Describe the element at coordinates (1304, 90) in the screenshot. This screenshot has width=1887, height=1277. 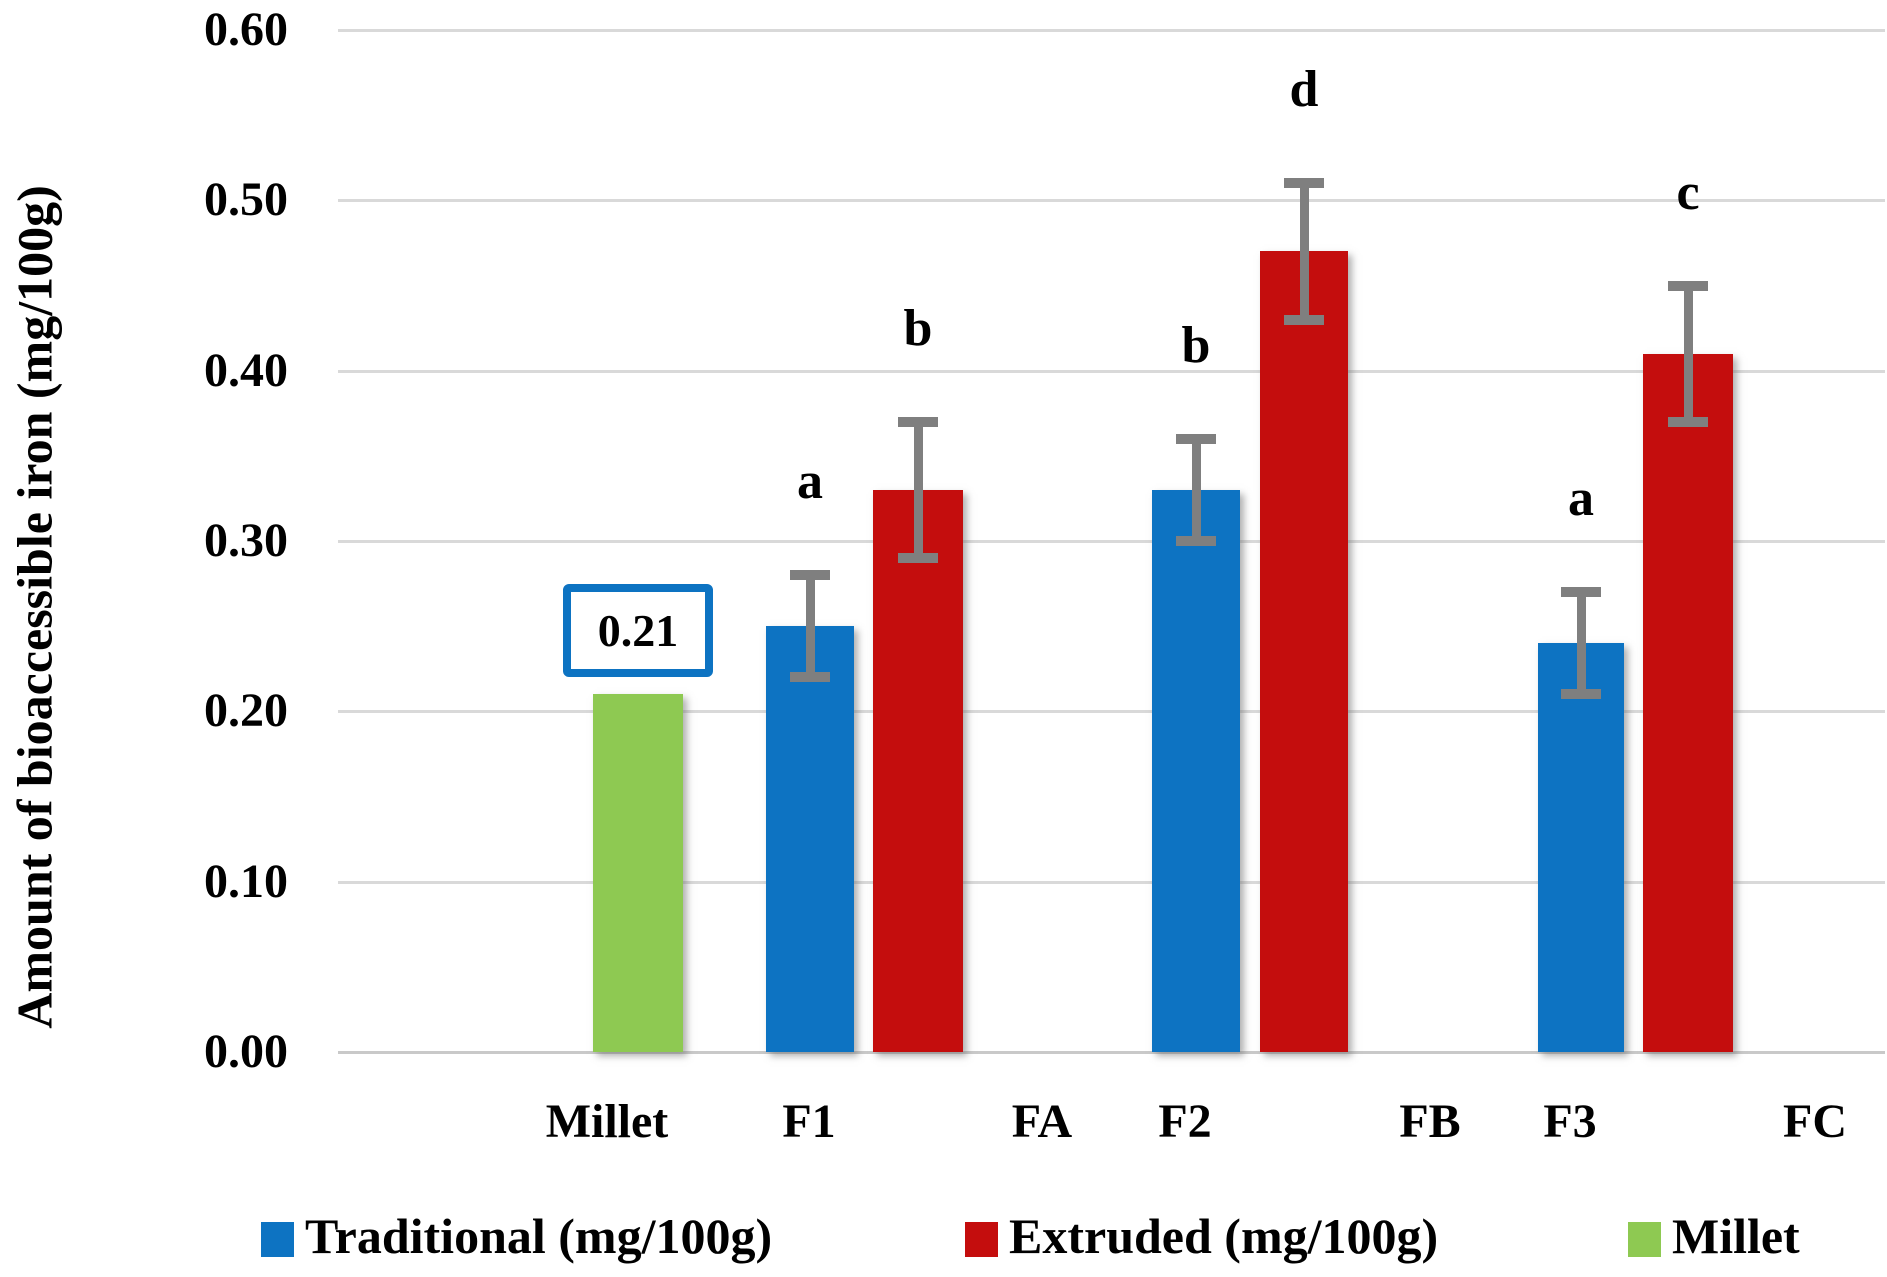
I see `significance-letter: d` at that location.